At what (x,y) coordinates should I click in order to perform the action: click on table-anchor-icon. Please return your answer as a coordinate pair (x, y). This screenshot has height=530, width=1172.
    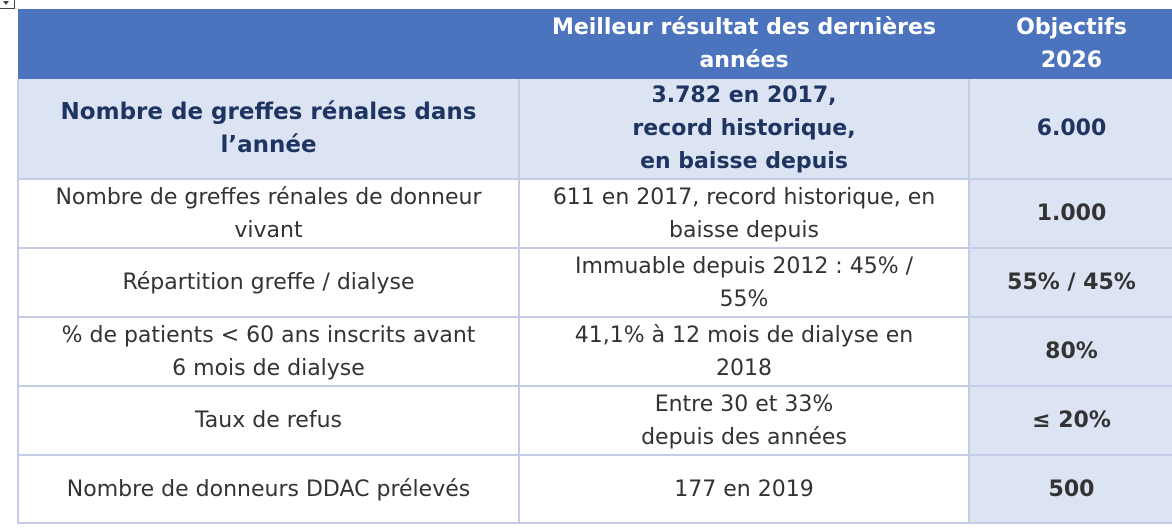
    Looking at the image, I should click on (7, 4).